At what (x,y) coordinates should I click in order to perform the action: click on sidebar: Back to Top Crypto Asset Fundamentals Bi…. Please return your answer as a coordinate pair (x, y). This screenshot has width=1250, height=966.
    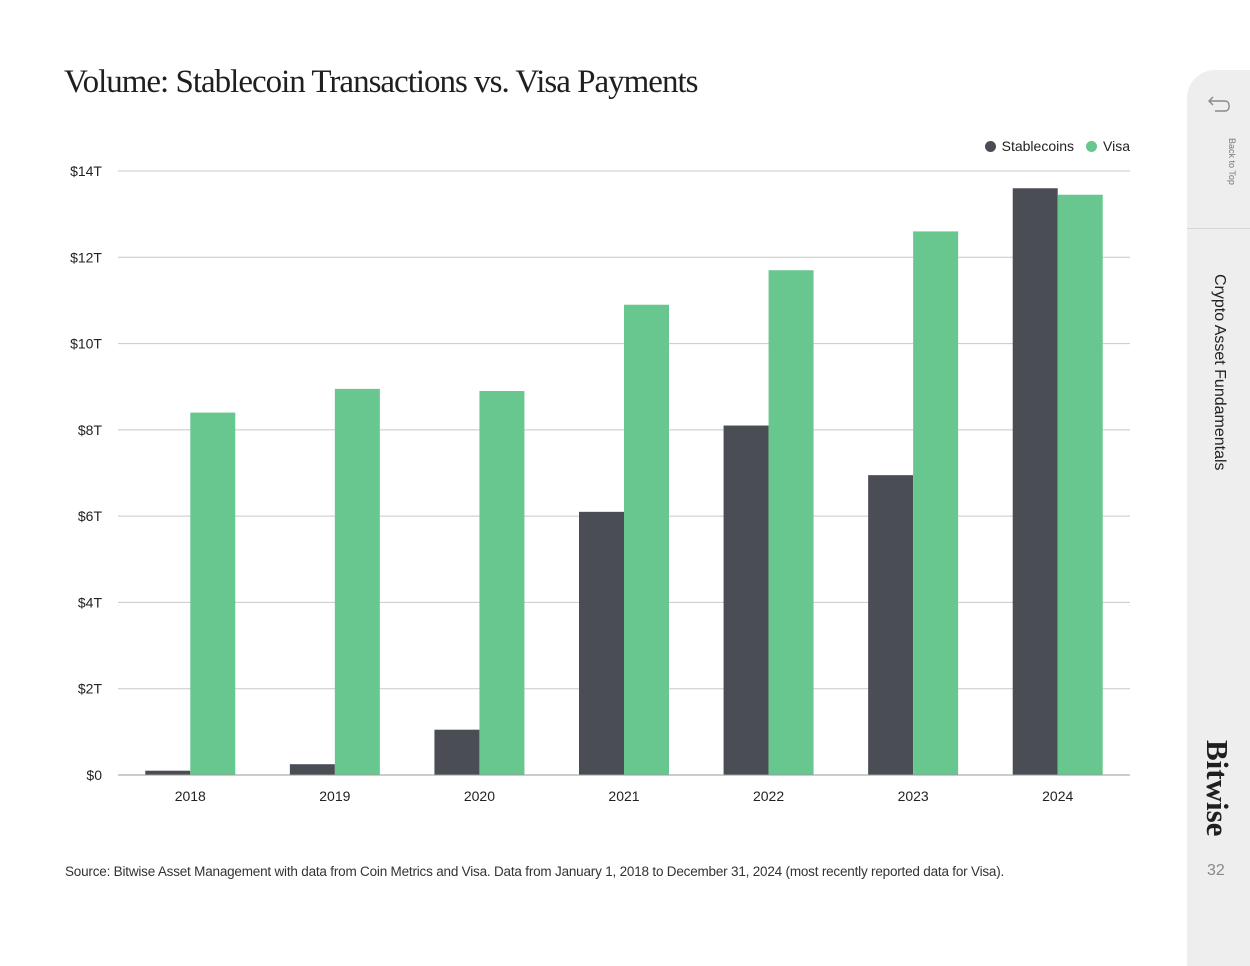
    Looking at the image, I should click on (1218, 518).